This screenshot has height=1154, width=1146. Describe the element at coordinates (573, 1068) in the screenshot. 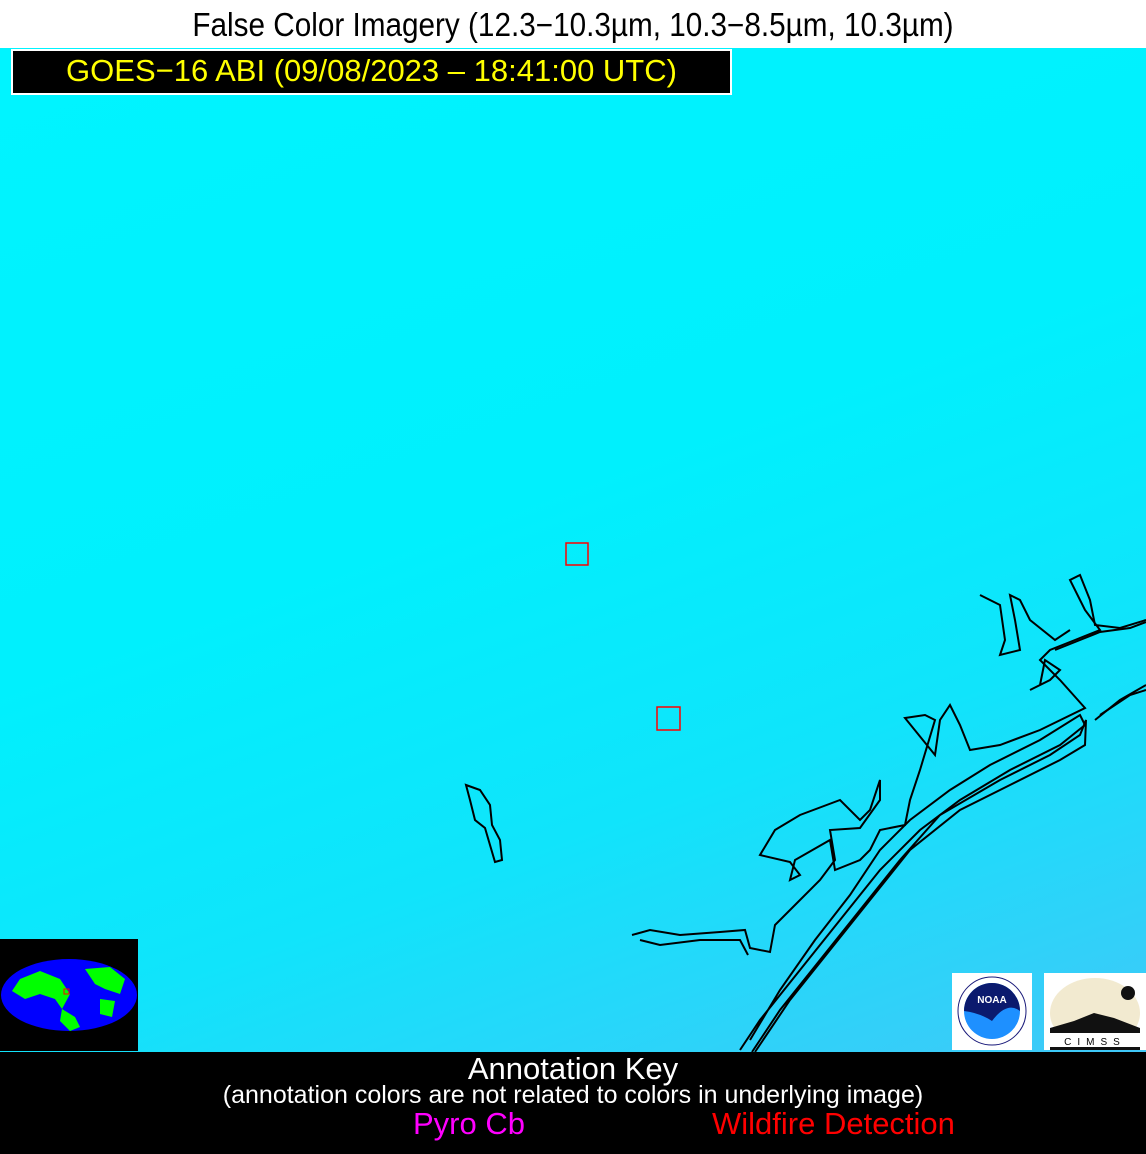

I see `annotation-key-title: Annotation Key` at that location.